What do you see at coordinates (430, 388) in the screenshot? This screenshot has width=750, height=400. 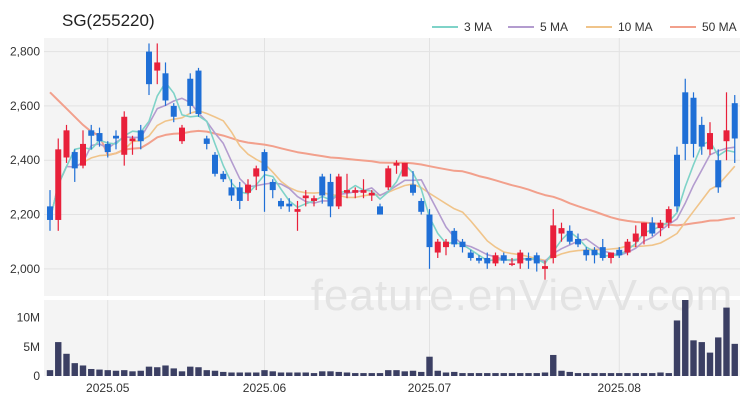 I see `date-tick-label: 2025.07` at bounding box center [430, 388].